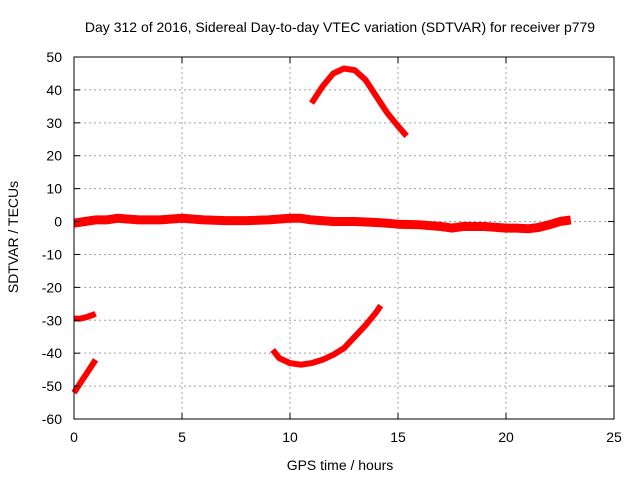 The width and height of the screenshot is (640, 480). Describe the element at coordinates (54, 57) in the screenshot. I see `y-tick-label: 50` at that location.